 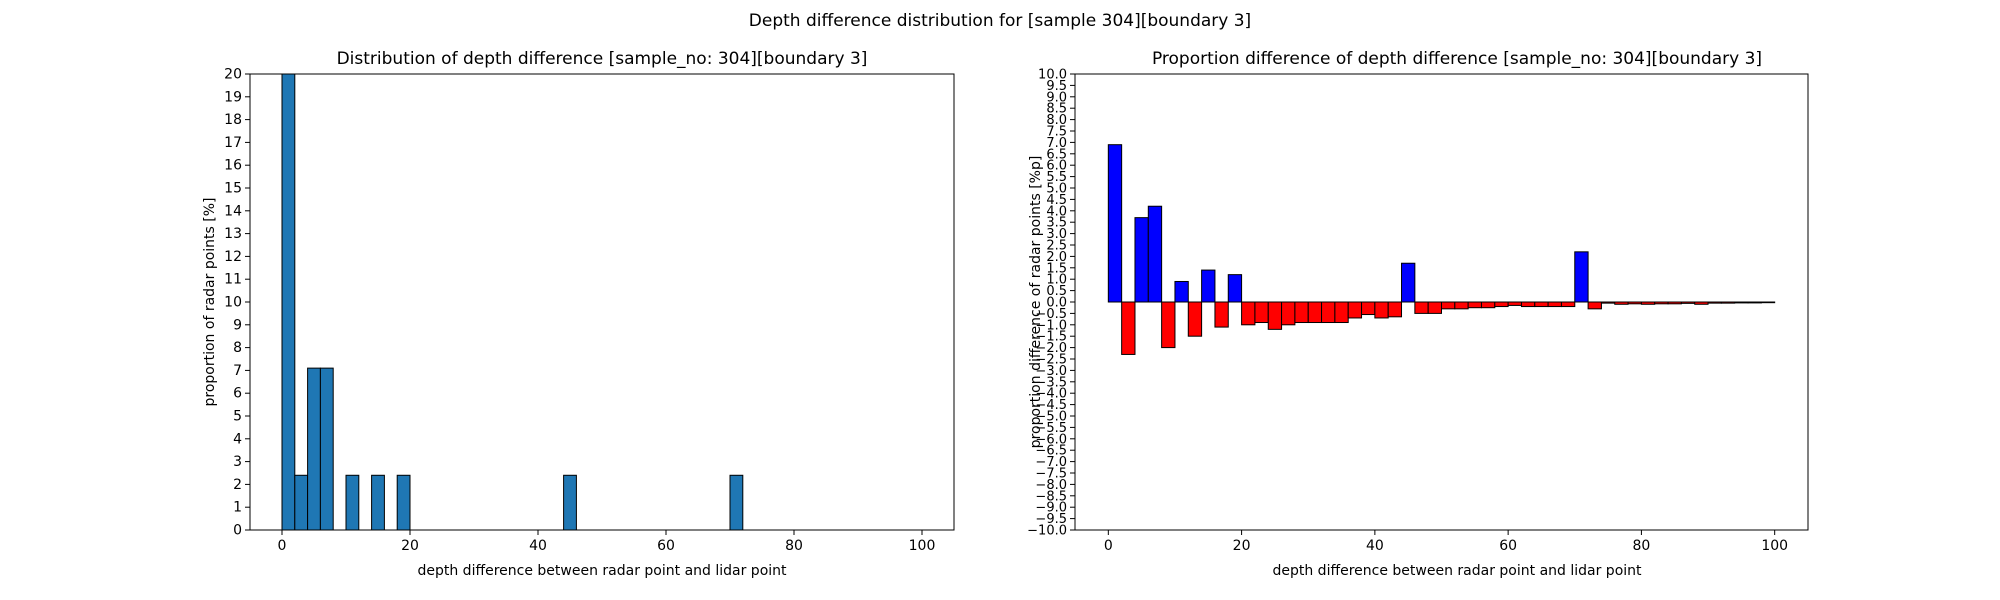 I want to click on chart-right-ytick-label: −1.5, so click(x=1051, y=337).